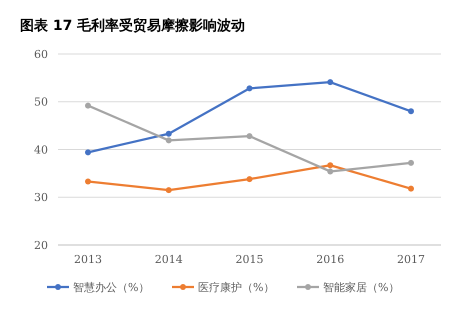  I want to click on y-tick-label: 40, so click(41, 149).